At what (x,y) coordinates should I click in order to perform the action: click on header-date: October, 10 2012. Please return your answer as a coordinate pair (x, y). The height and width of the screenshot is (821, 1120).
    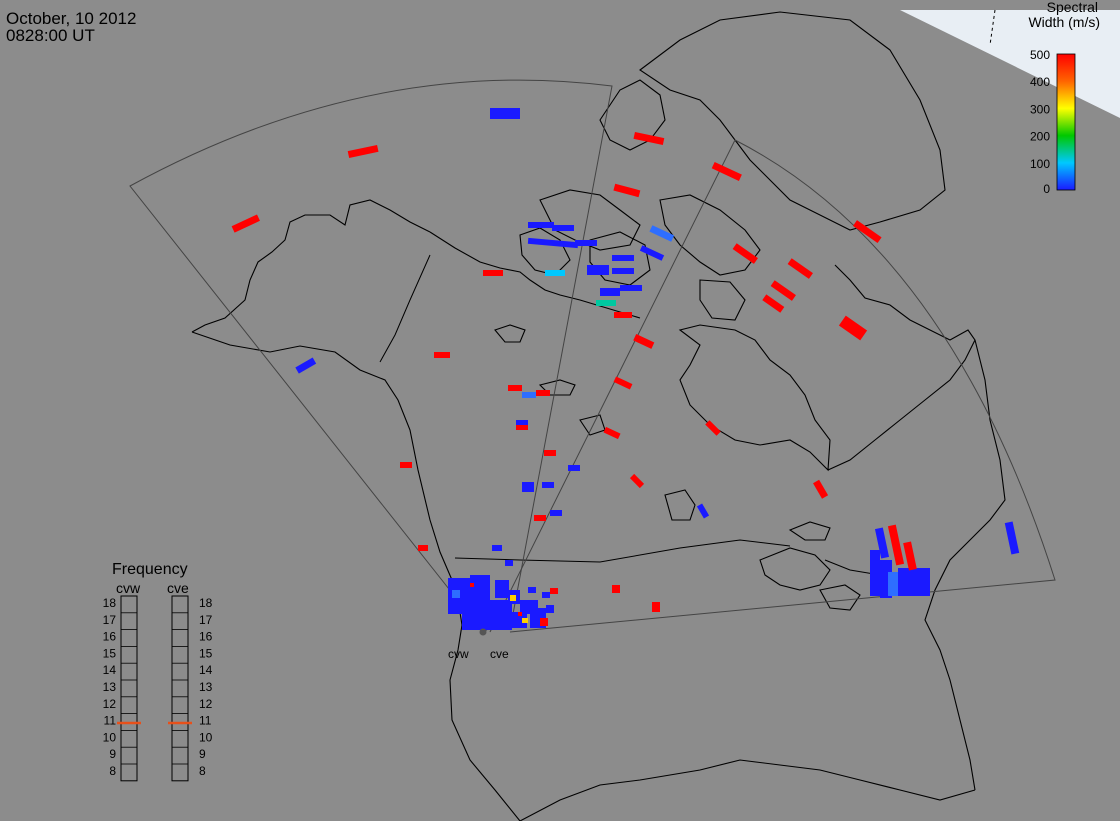
    Looking at the image, I should click on (71, 18).